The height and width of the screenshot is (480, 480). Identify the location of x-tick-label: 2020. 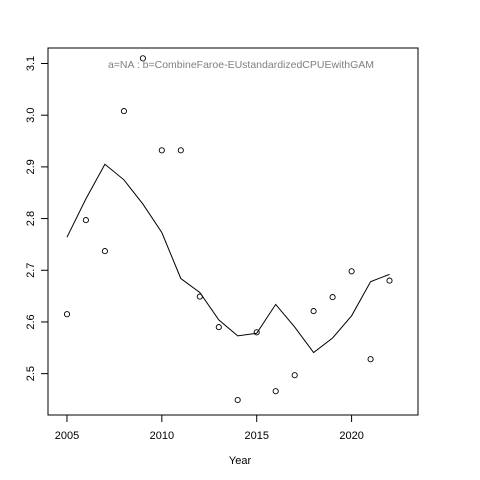
(351, 436).